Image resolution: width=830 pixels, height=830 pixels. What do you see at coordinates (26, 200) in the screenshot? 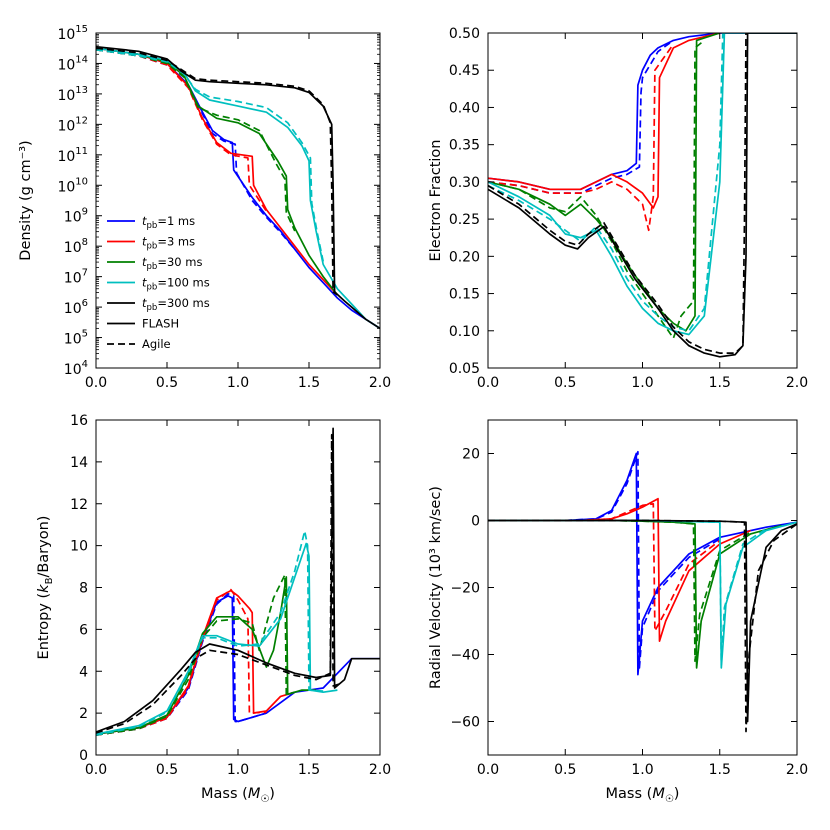
I see `y-axis-label: Density (g cm⁻³)` at bounding box center [26, 200].